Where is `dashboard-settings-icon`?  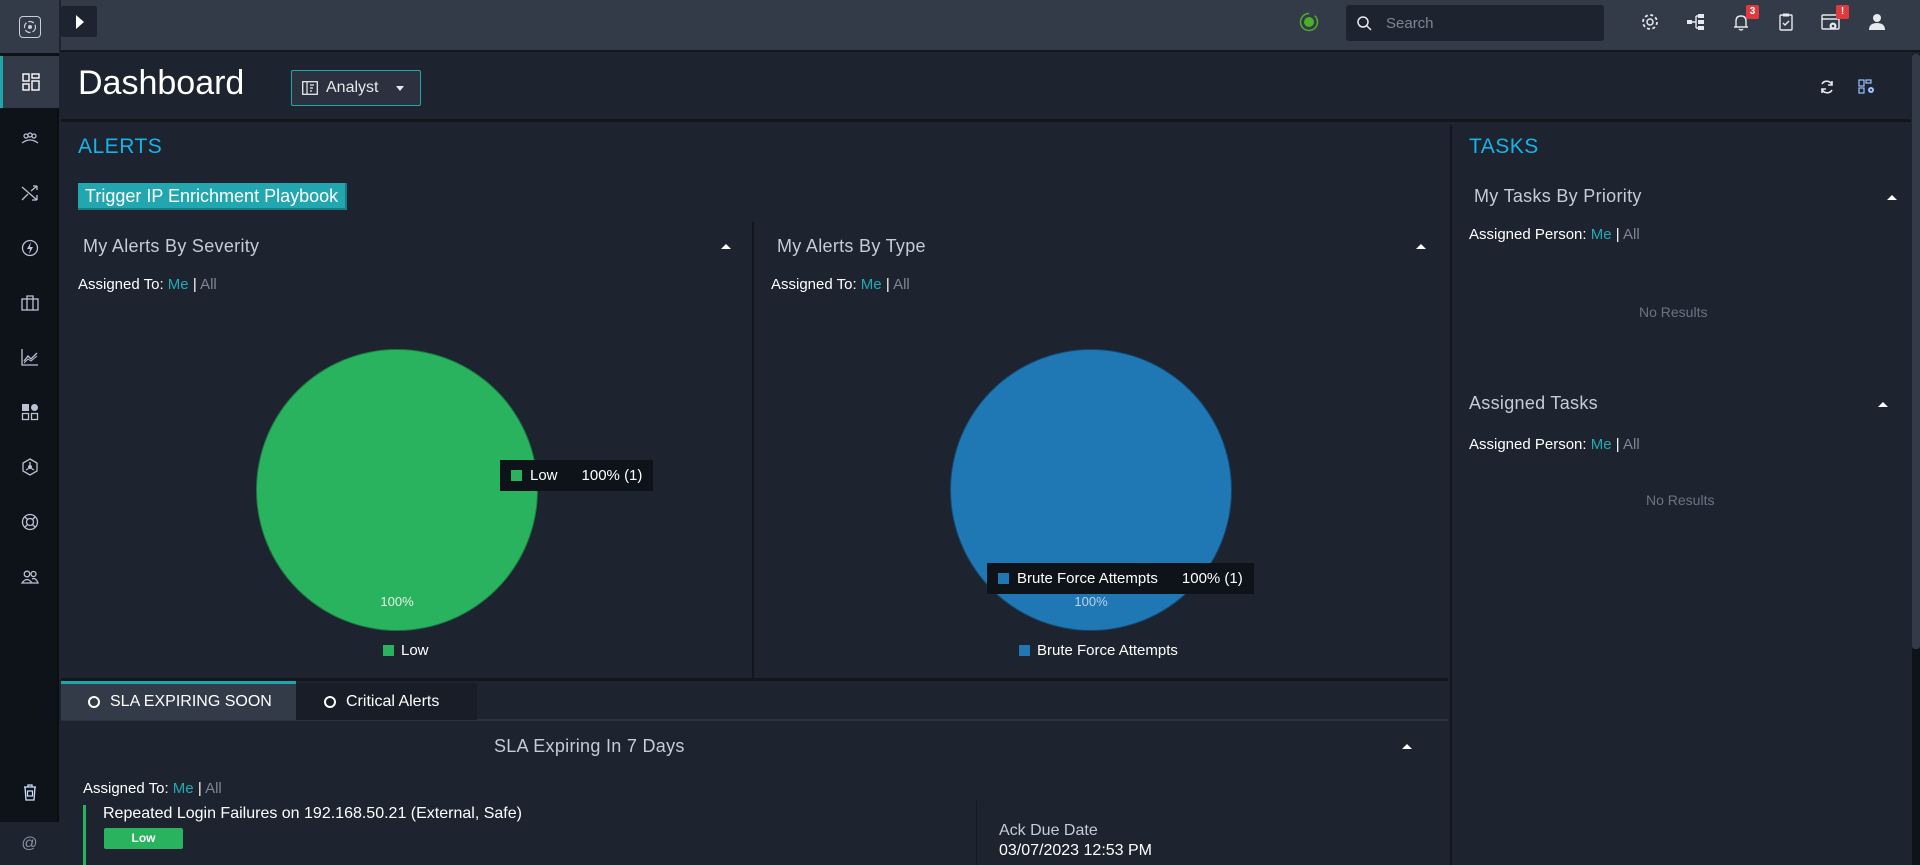 dashboard-settings-icon is located at coordinates (1866, 86).